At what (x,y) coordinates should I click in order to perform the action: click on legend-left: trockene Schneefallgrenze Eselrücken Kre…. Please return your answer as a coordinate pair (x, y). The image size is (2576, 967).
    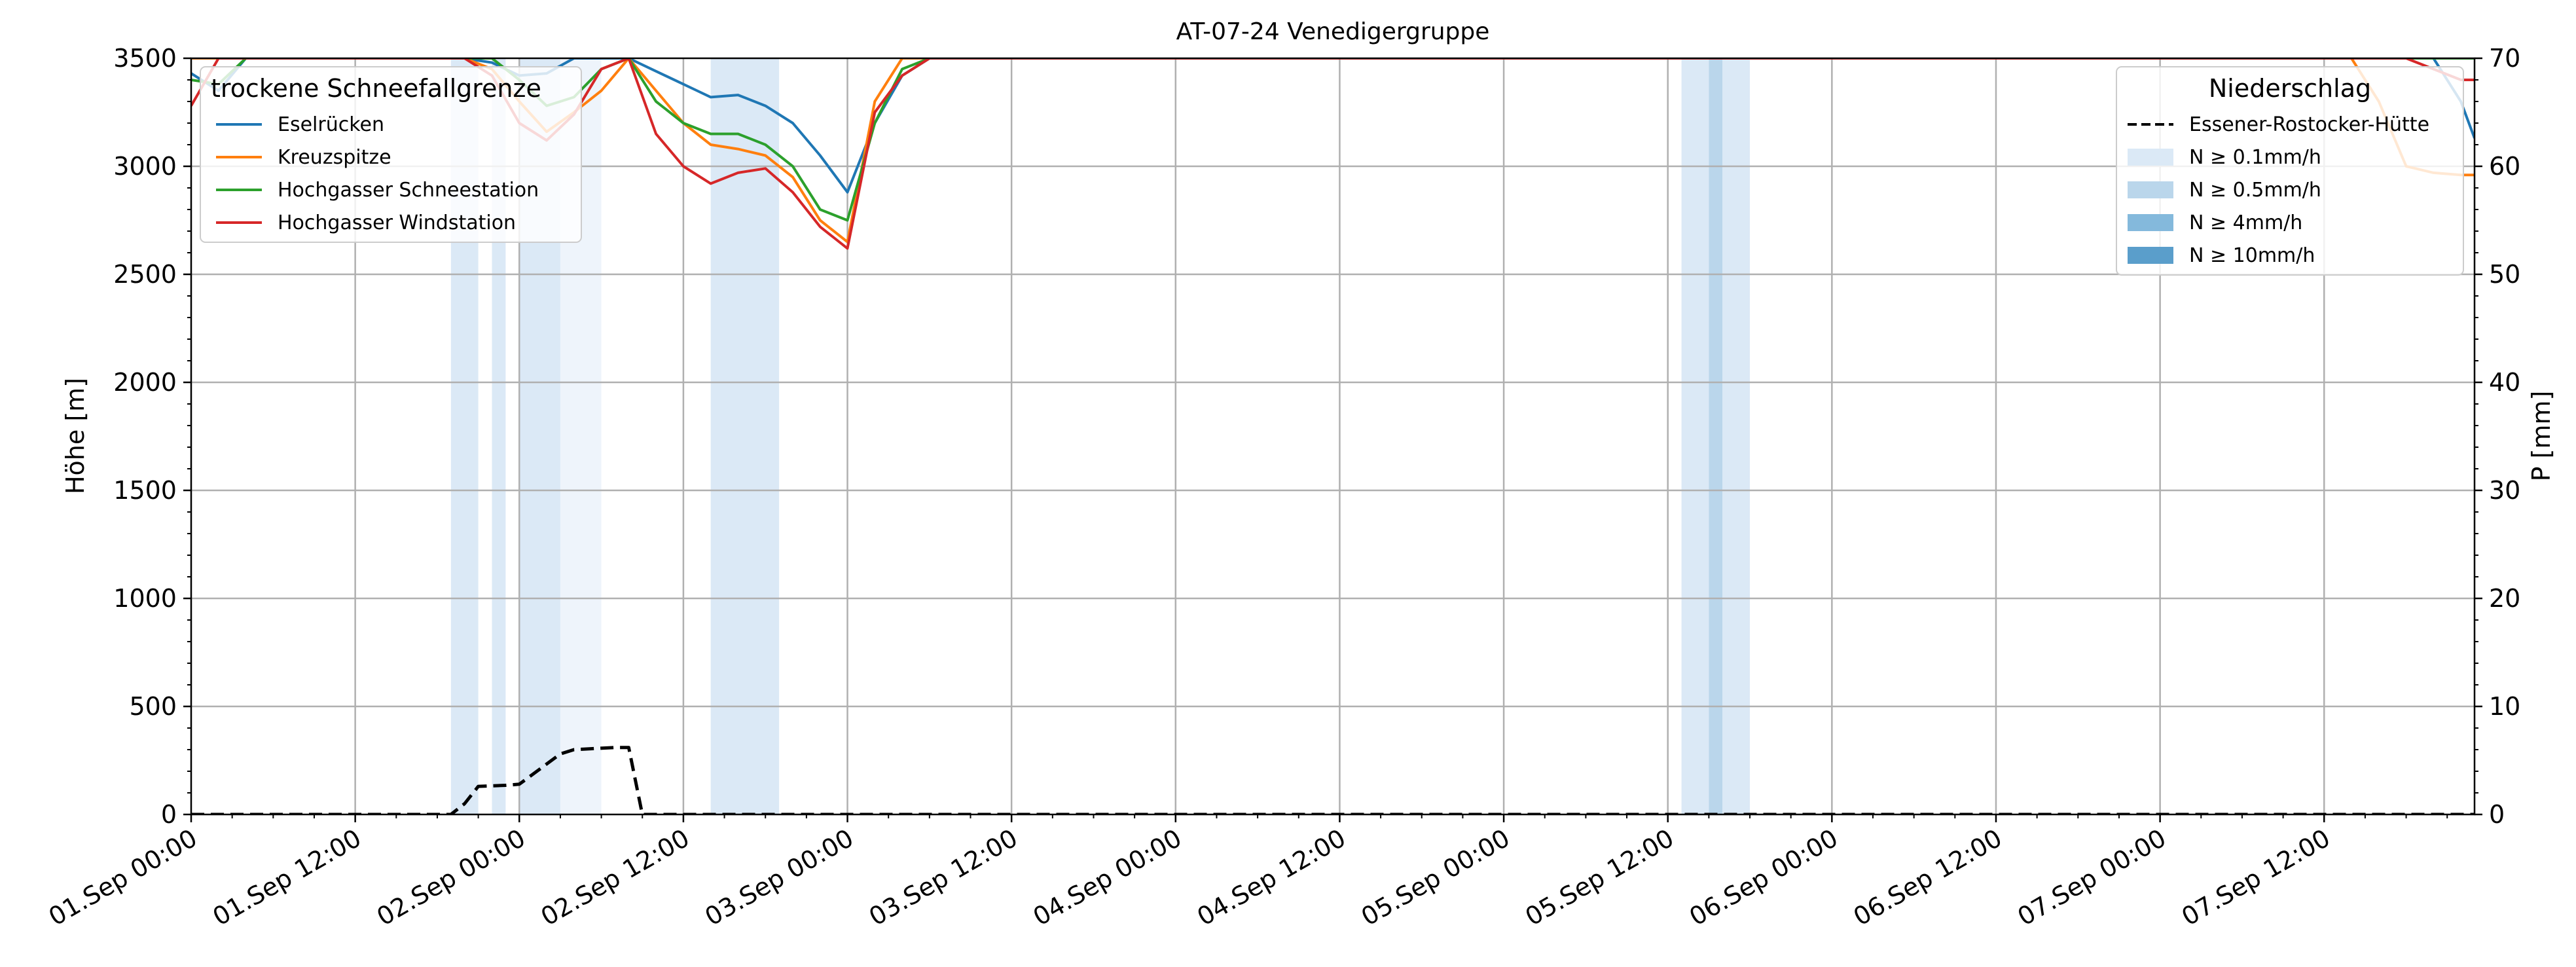
    Looking at the image, I should click on (391, 154).